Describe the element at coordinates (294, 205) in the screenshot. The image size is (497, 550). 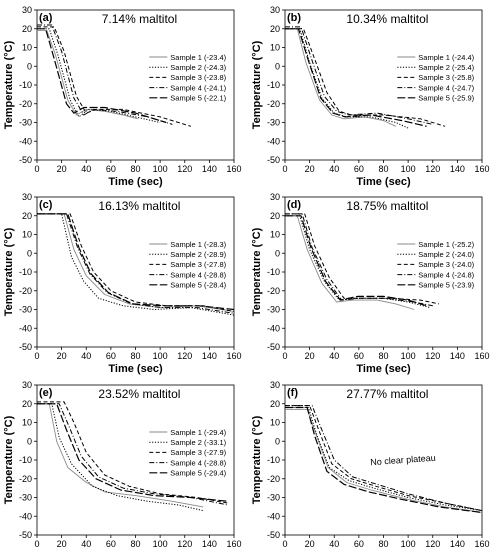
I see `panel-letter: (d)` at that location.